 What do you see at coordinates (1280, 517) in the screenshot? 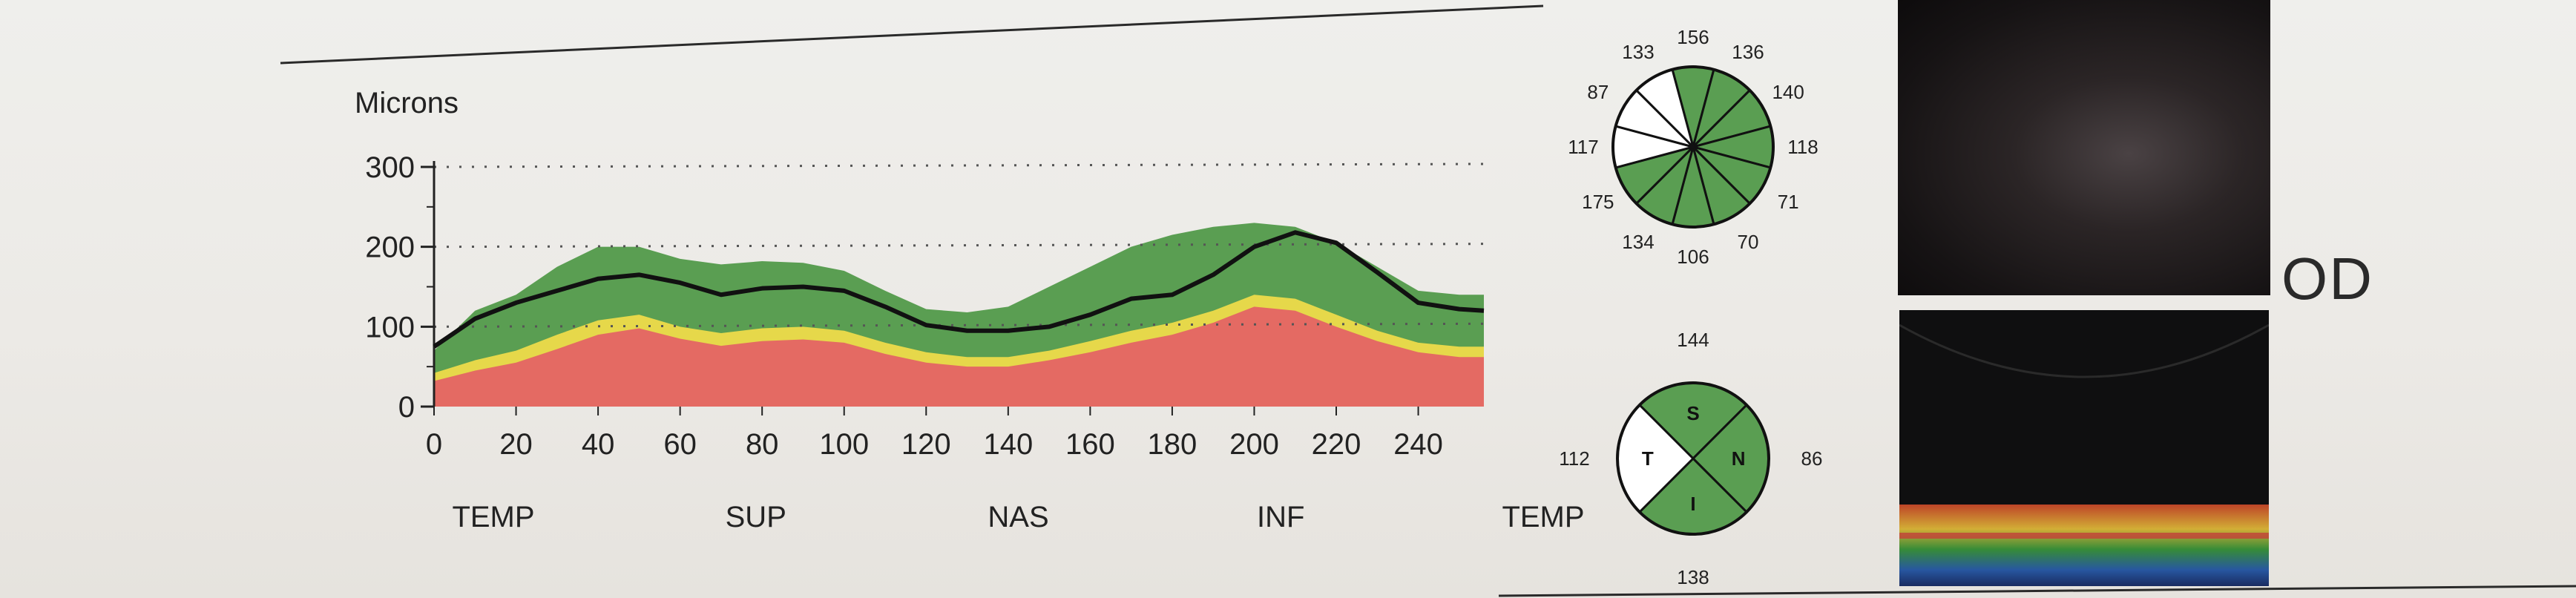
I see `sector-axis-label: INF` at bounding box center [1280, 517].